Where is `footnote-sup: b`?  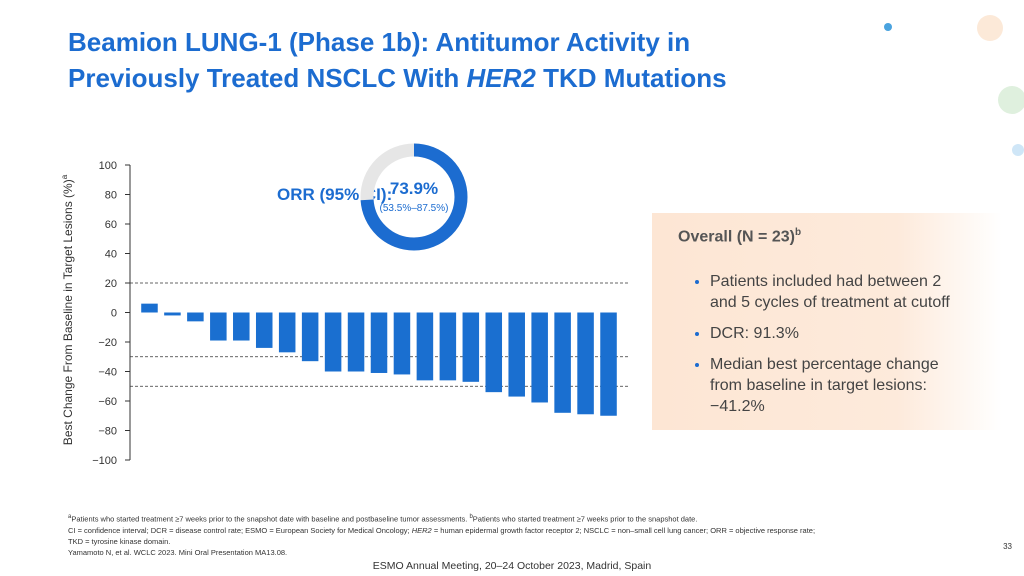 footnote-sup: b is located at coordinates (471, 517).